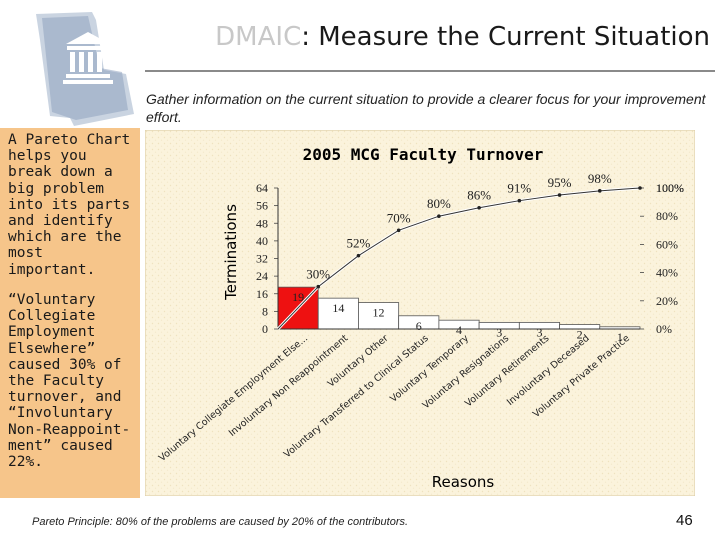 This screenshot has height=540, width=720. What do you see at coordinates (298, 297) in the screenshot?
I see `bar-value-label: 19` at bounding box center [298, 297].